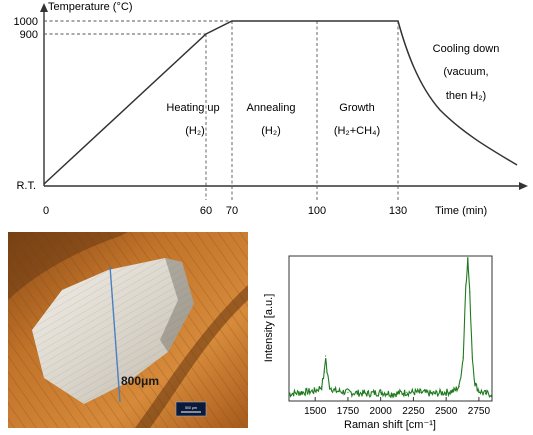  Describe the element at coordinates (356, 108) in the screenshot. I see `stage-growth-title: Growth` at that location.